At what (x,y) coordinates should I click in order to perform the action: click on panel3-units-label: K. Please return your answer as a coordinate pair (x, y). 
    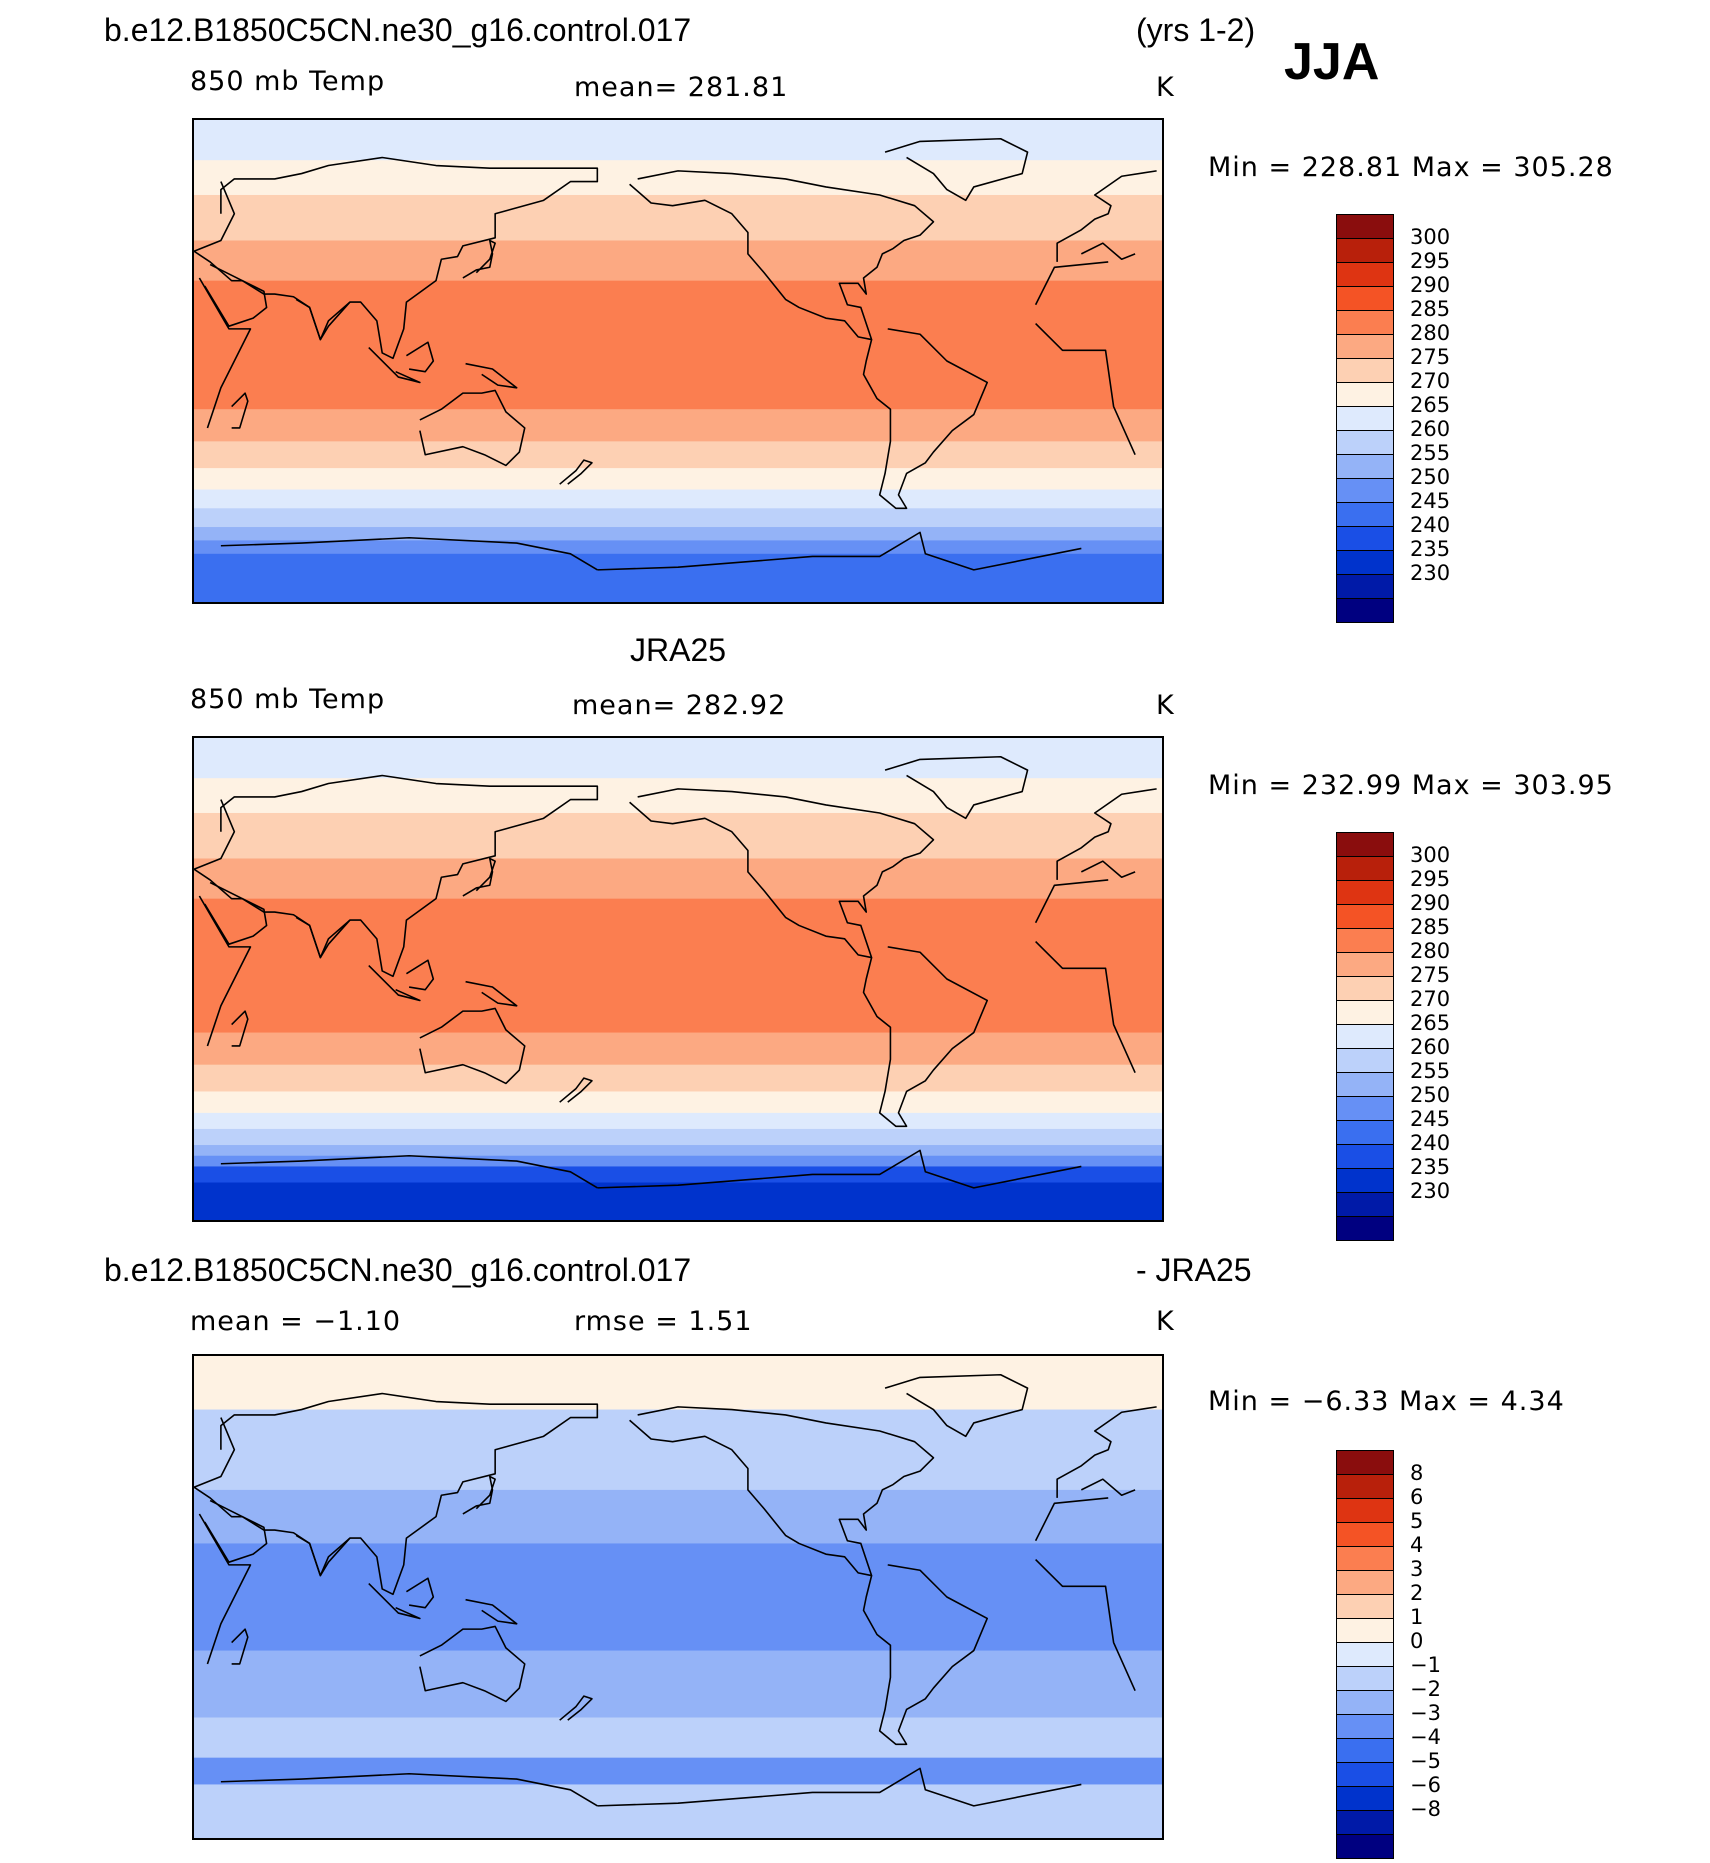
    Looking at the image, I should click on (1165, 1321).